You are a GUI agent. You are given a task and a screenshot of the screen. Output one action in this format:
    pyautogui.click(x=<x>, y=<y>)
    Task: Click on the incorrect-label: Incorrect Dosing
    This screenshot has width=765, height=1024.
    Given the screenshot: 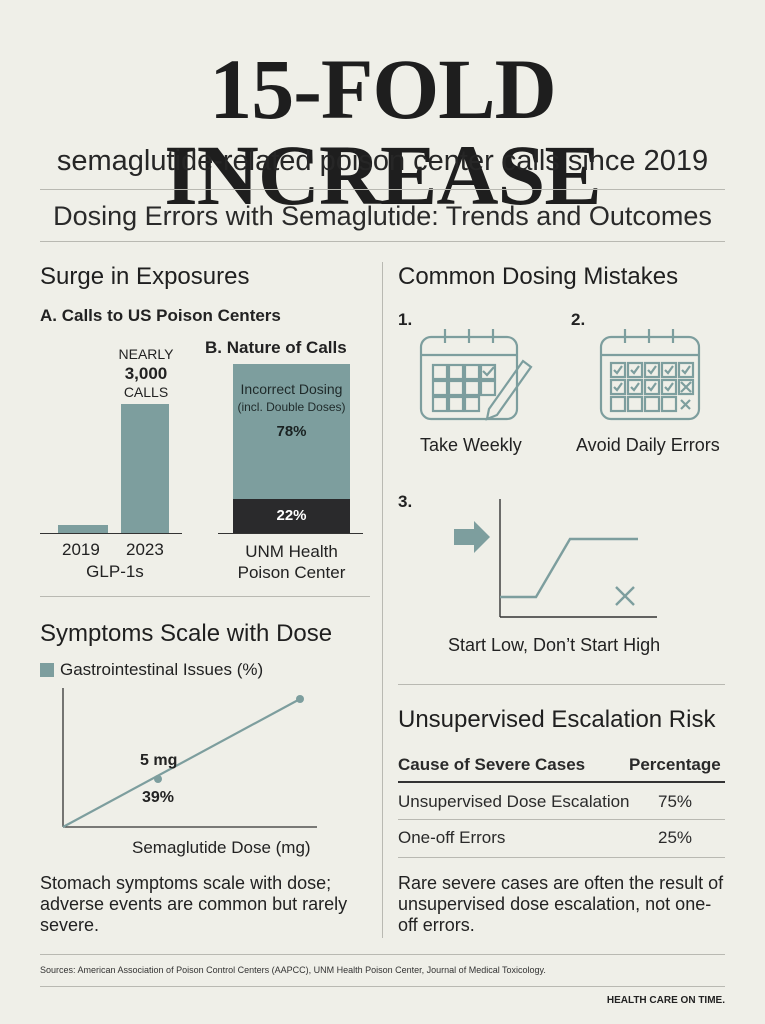 What is the action you would take?
    pyautogui.click(x=291, y=389)
    